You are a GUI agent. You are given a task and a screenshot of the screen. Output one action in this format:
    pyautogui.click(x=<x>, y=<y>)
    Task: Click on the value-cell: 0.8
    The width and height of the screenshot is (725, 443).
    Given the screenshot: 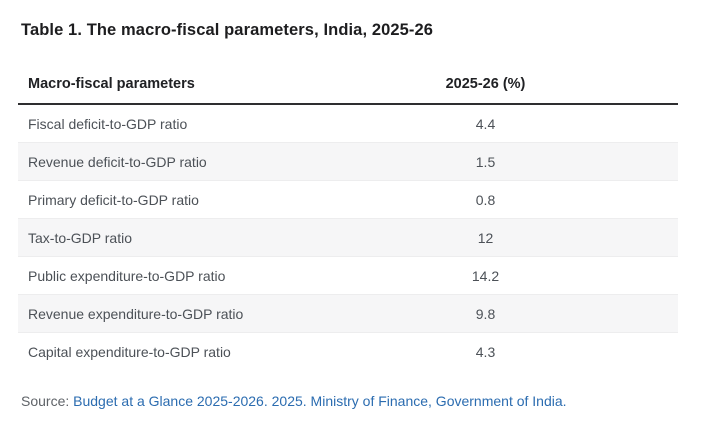 What is the action you would take?
    pyautogui.click(x=485, y=199)
    